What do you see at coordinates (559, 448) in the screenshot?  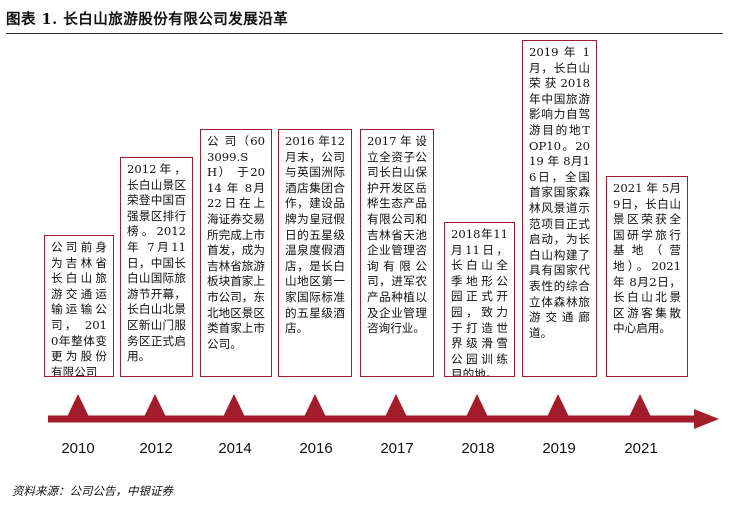 I see `year-label-2019: 2019` at bounding box center [559, 448].